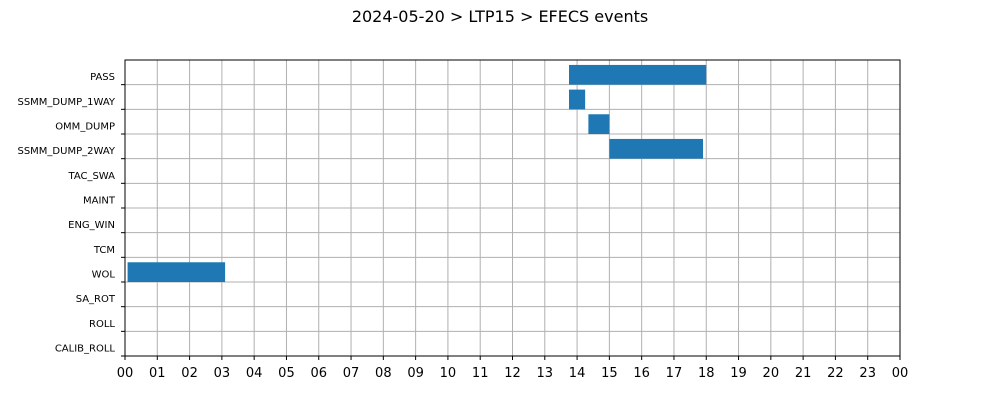 This screenshot has width=1000, height=400. What do you see at coordinates (102, 324) in the screenshot?
I see `y-category-label: ROLL` at bounding box center [102, 324].